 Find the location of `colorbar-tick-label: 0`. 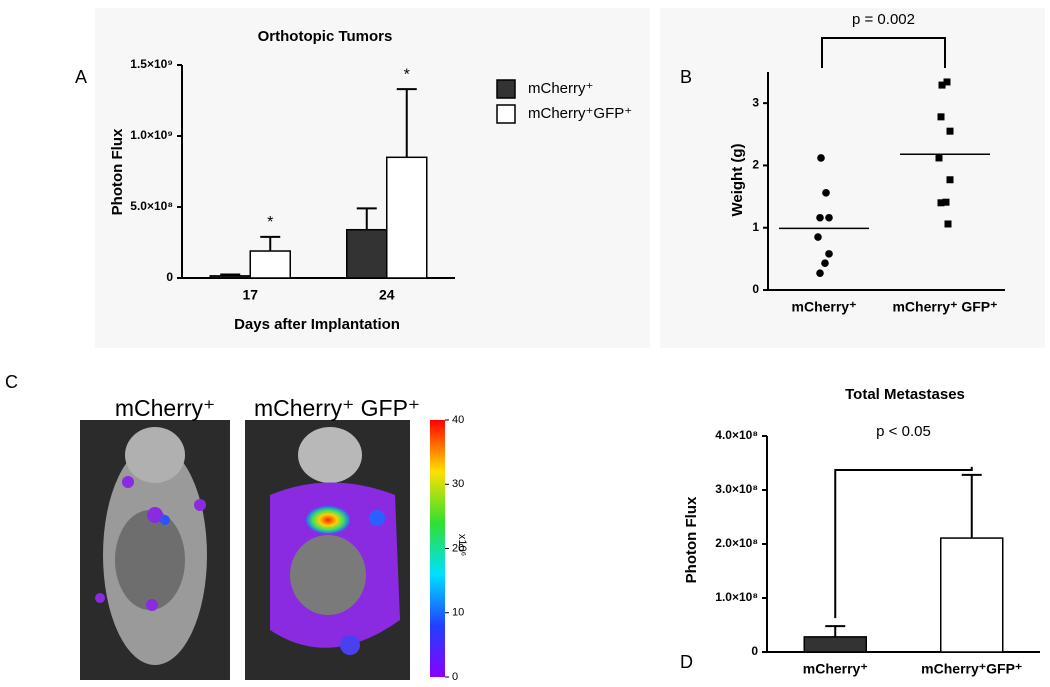

colorbar-tick-label: 0 is located at coordinates (455, 676).